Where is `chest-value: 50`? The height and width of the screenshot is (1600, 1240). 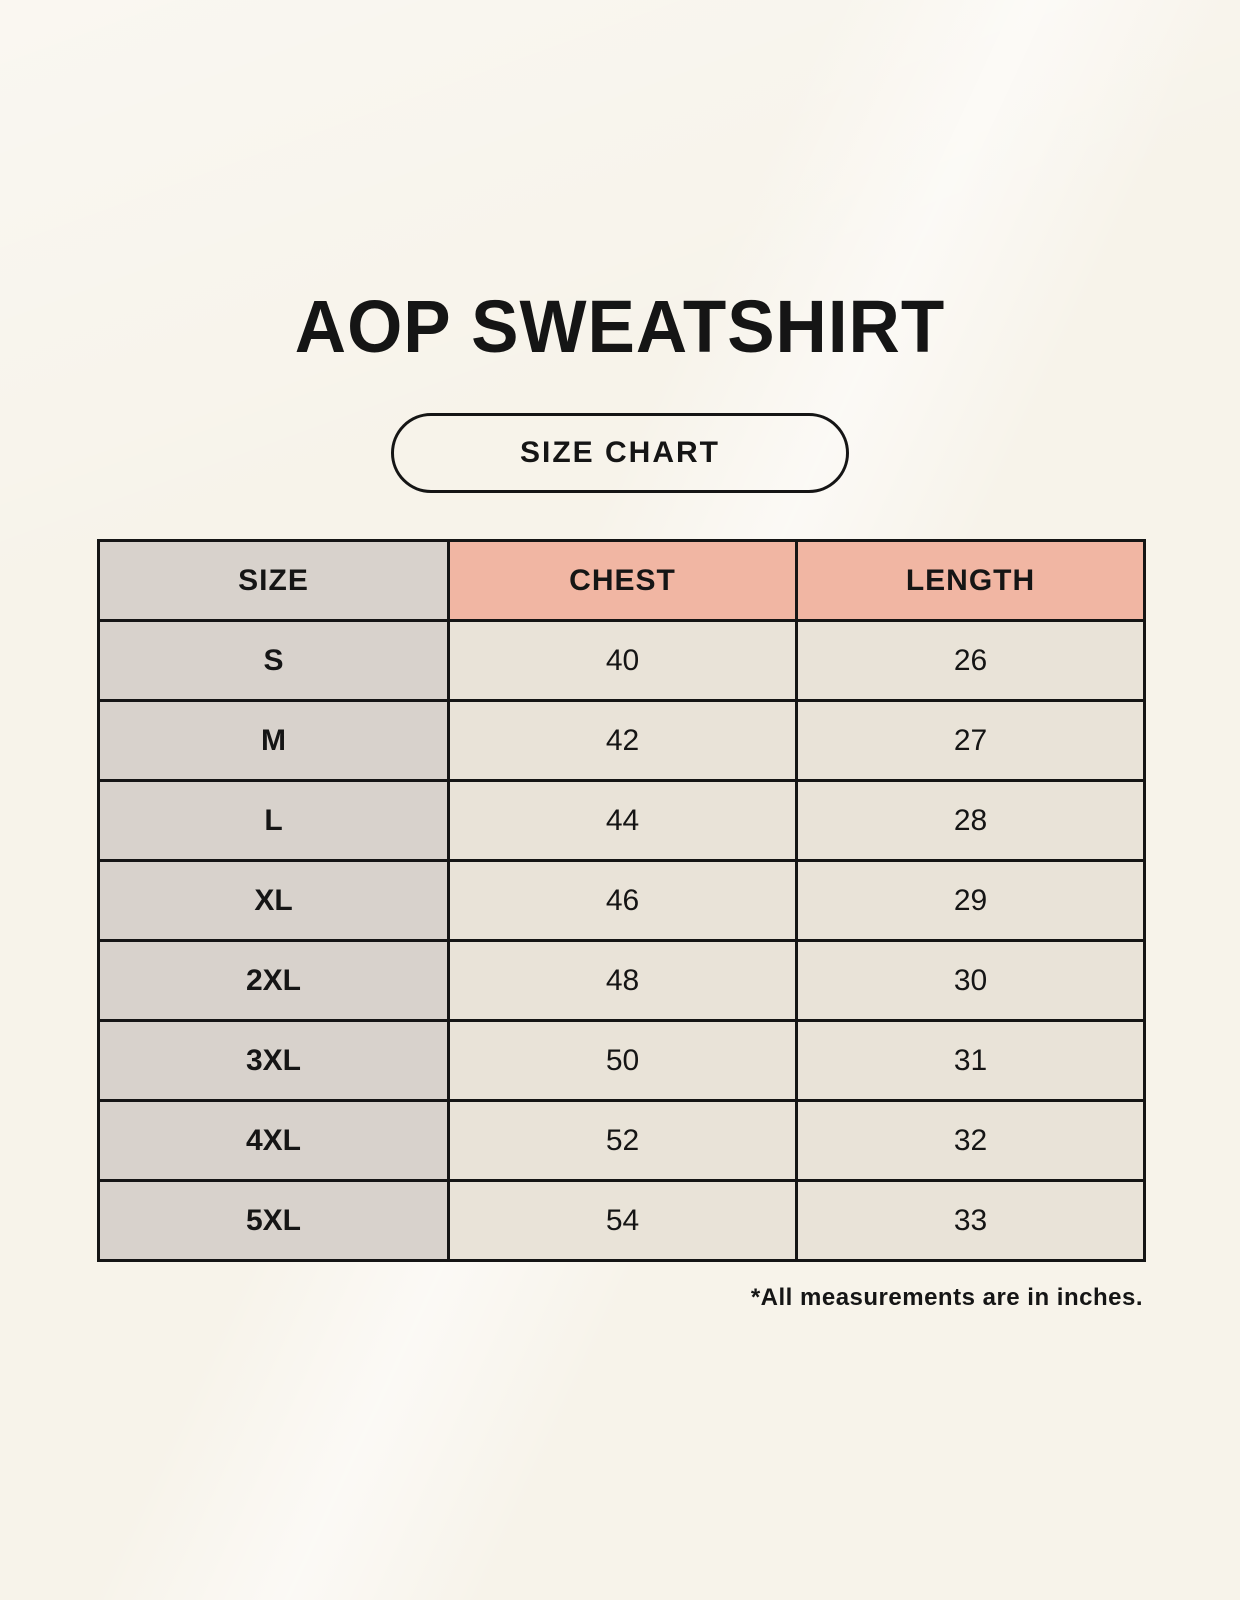
chest-value: 50 is located at coordinates (622, 1060).